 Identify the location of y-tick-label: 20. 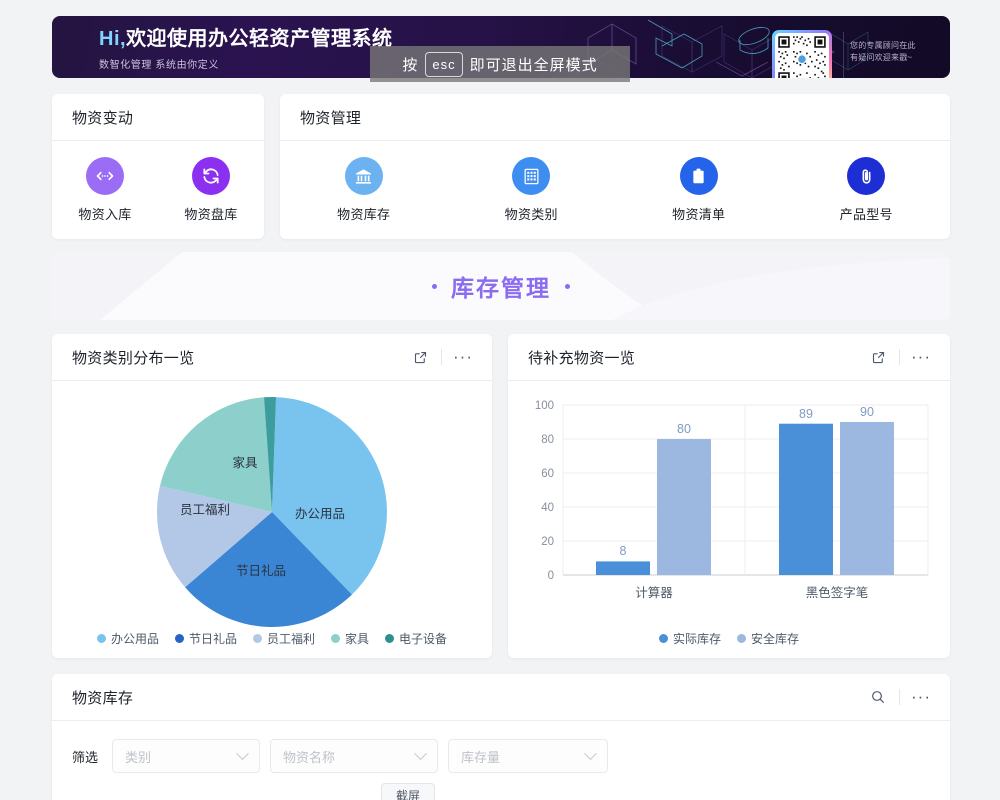
(547, 542).